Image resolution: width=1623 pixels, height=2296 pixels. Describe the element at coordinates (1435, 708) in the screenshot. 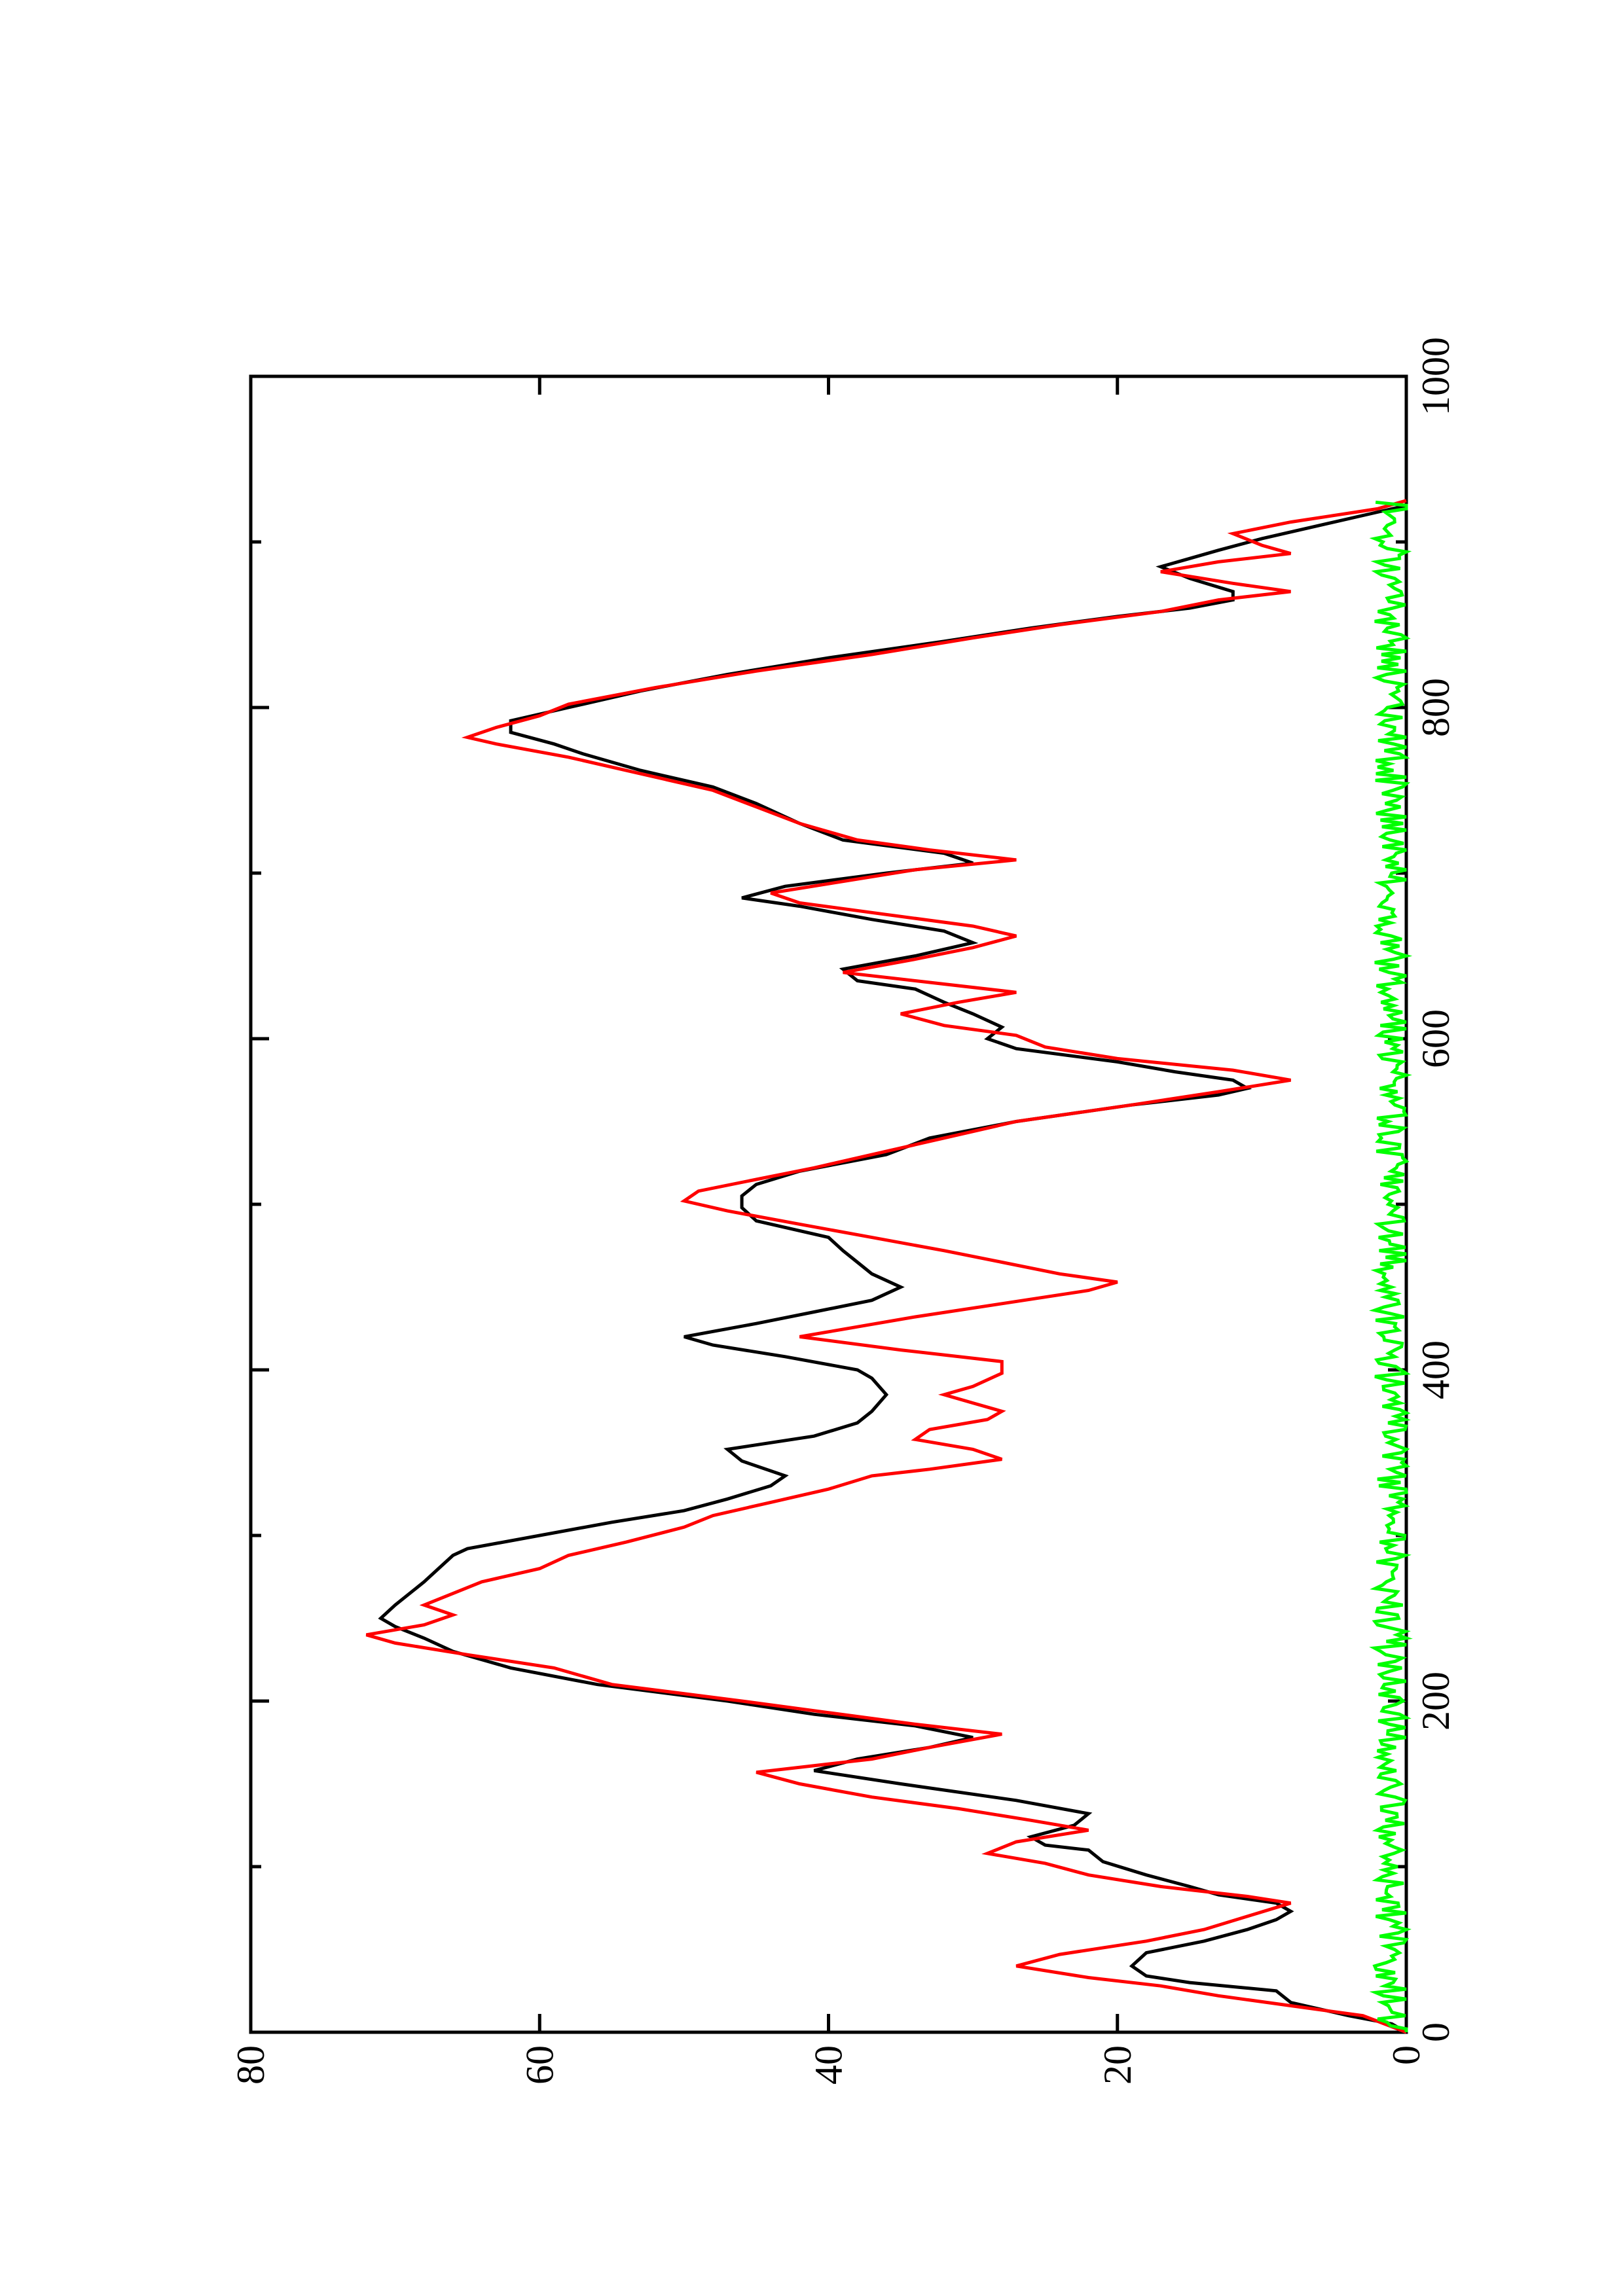

I see `x-tick-label: 800` at that location.